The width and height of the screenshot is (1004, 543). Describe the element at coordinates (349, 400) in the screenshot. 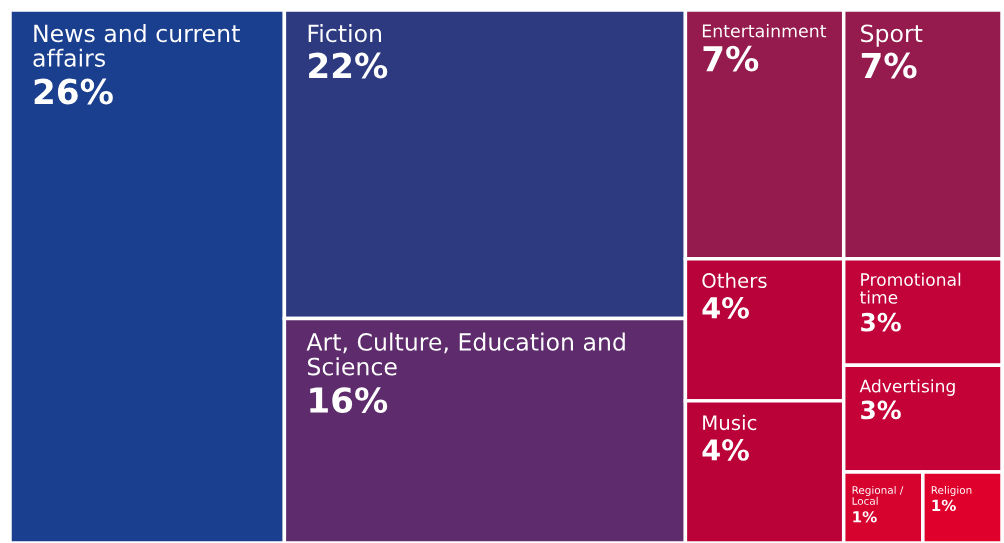

I see `data-label: 16%` at that location.